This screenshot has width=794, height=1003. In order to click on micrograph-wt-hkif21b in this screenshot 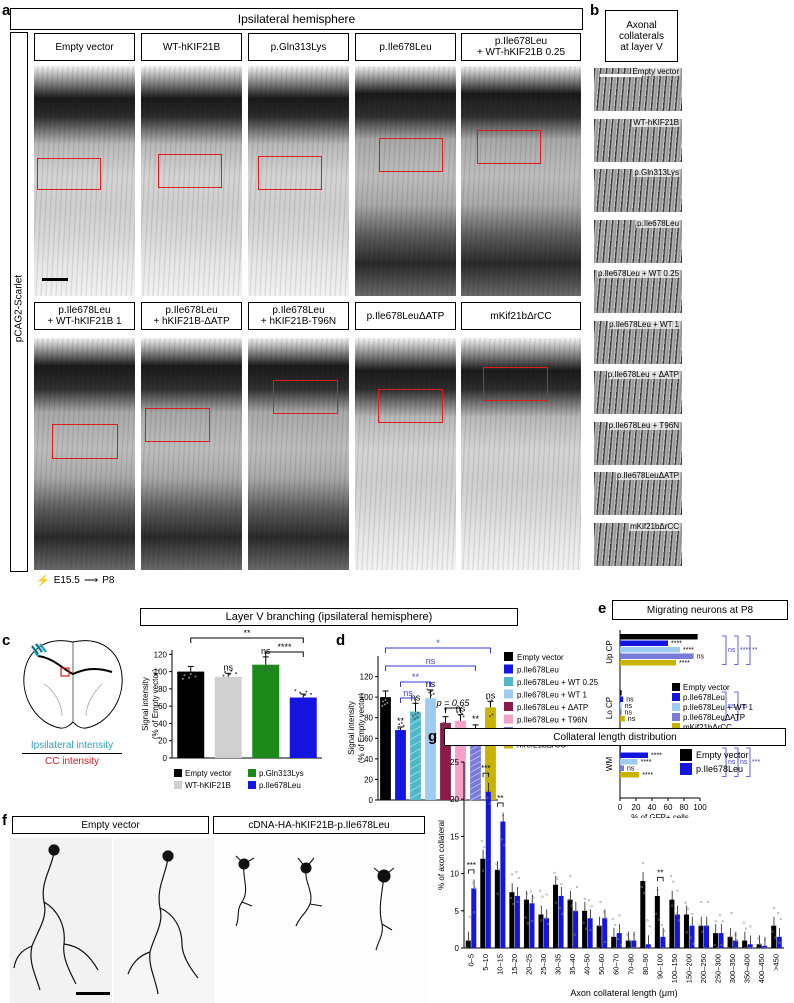, I will do `click(191, 181)`.